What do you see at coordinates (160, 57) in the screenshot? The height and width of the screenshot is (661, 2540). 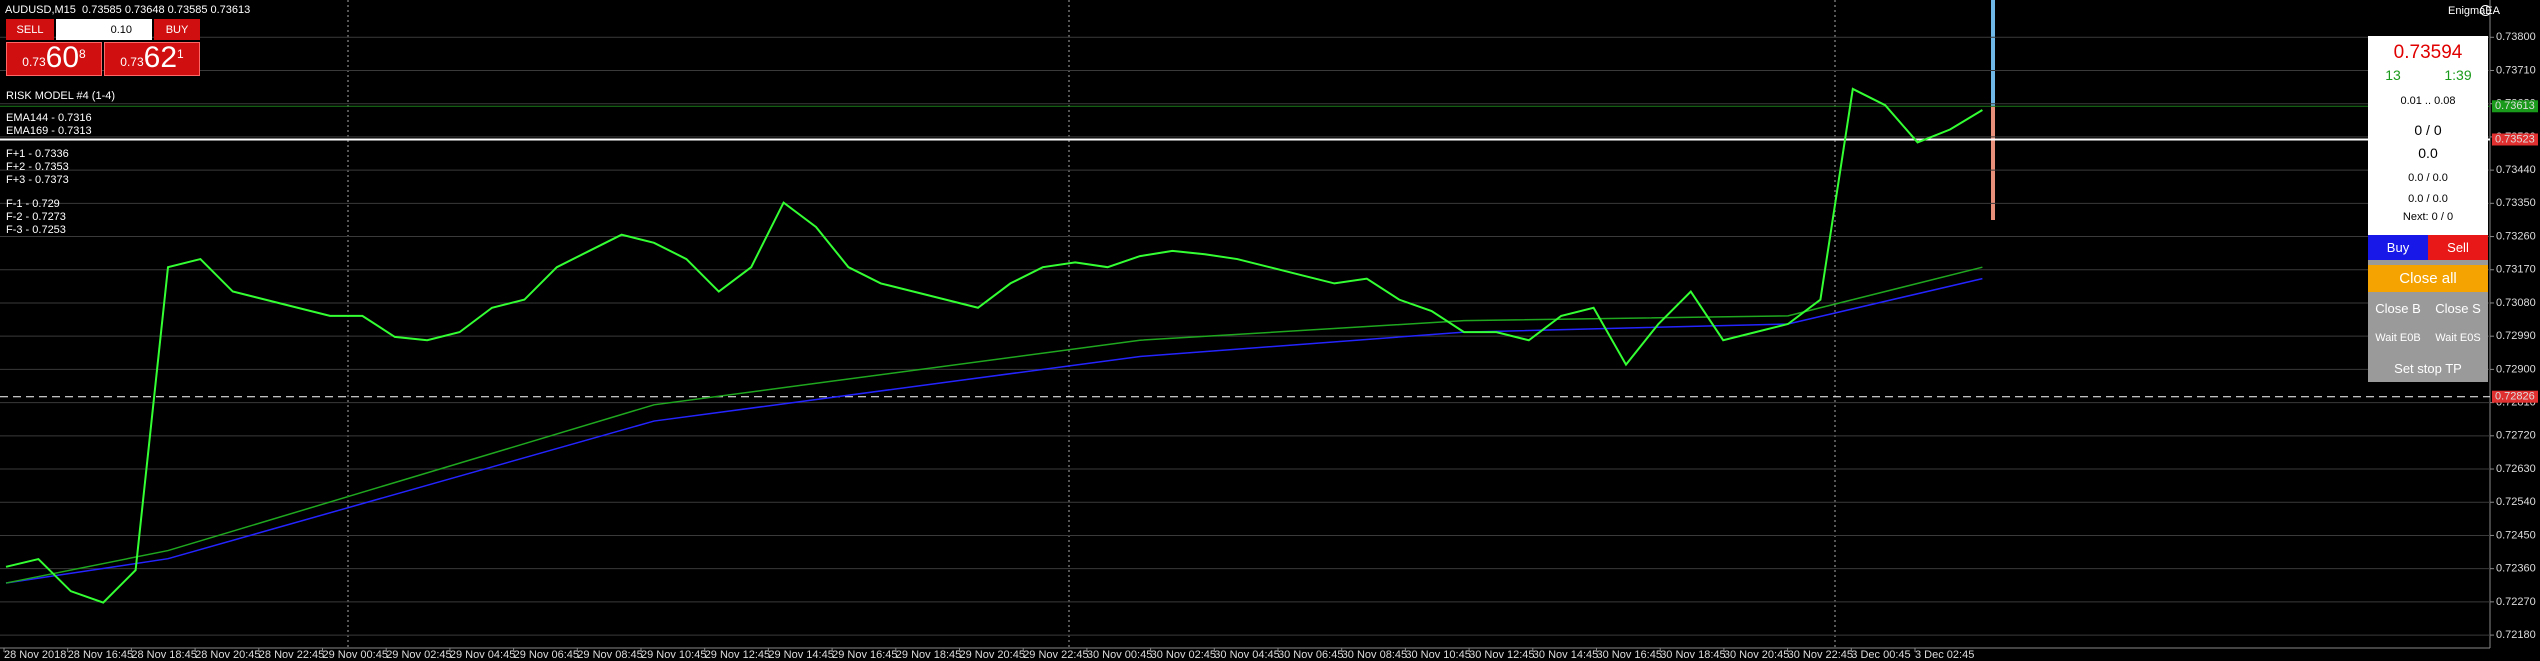 I see `ask-pips: 62` at bounding box center [160, 57].